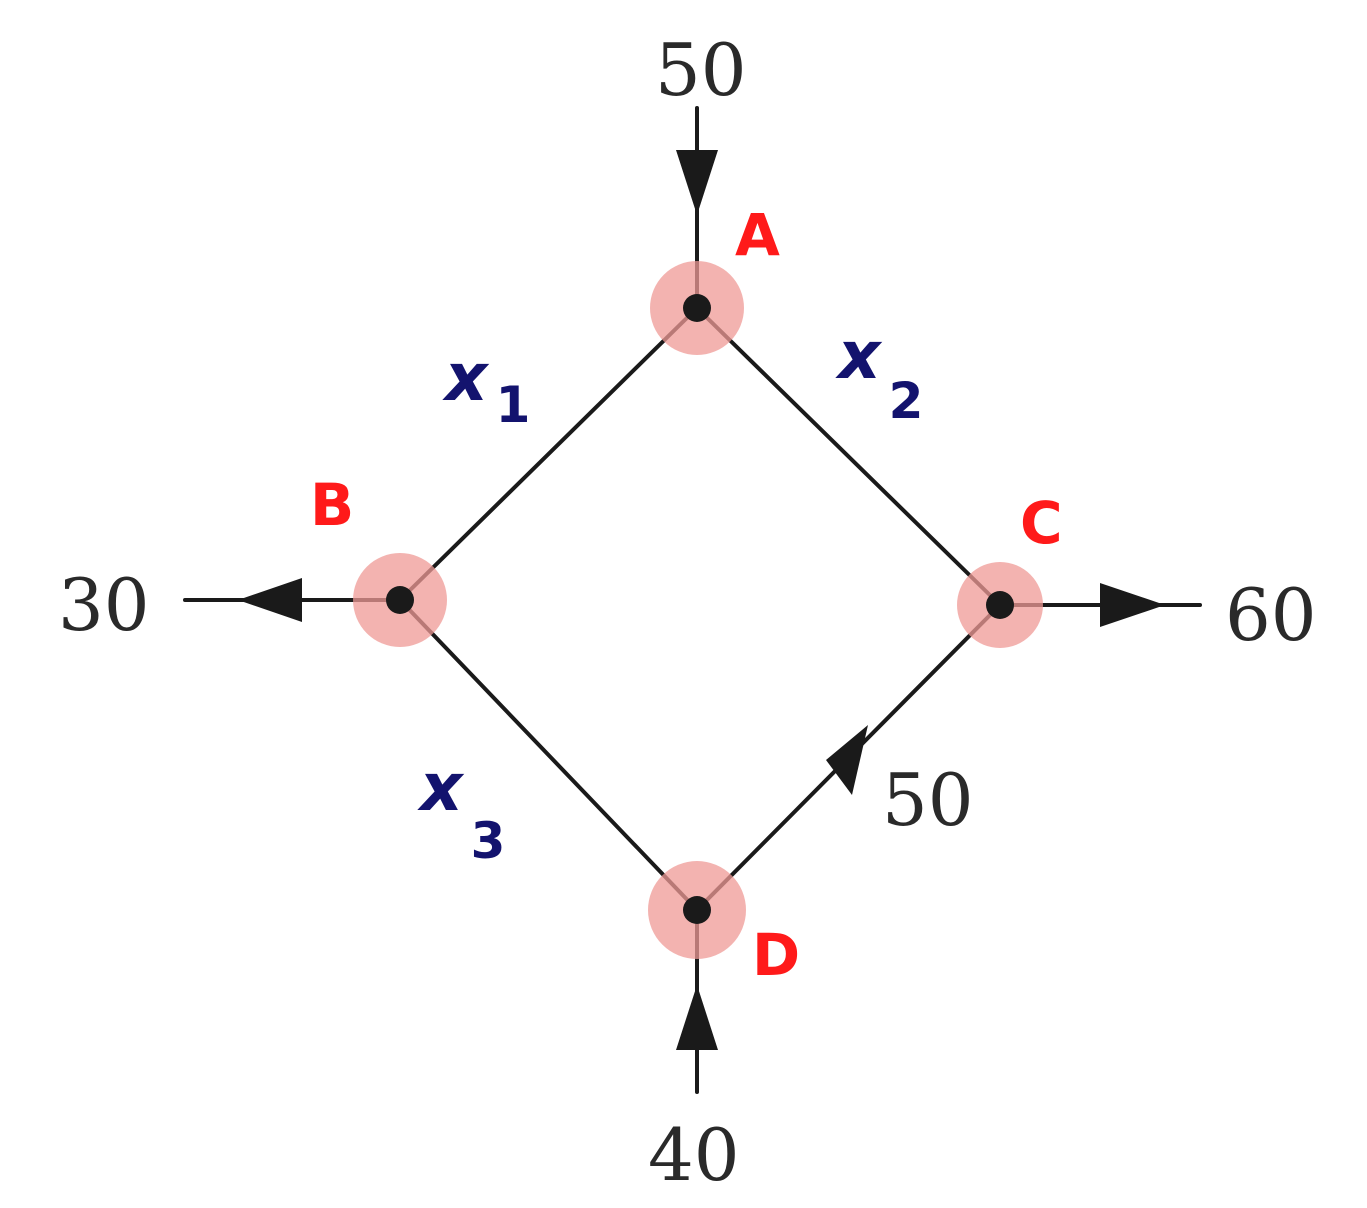 The width and height of the screenshot is (1367, 1208). I want to click on node-b, so click(400, 600).